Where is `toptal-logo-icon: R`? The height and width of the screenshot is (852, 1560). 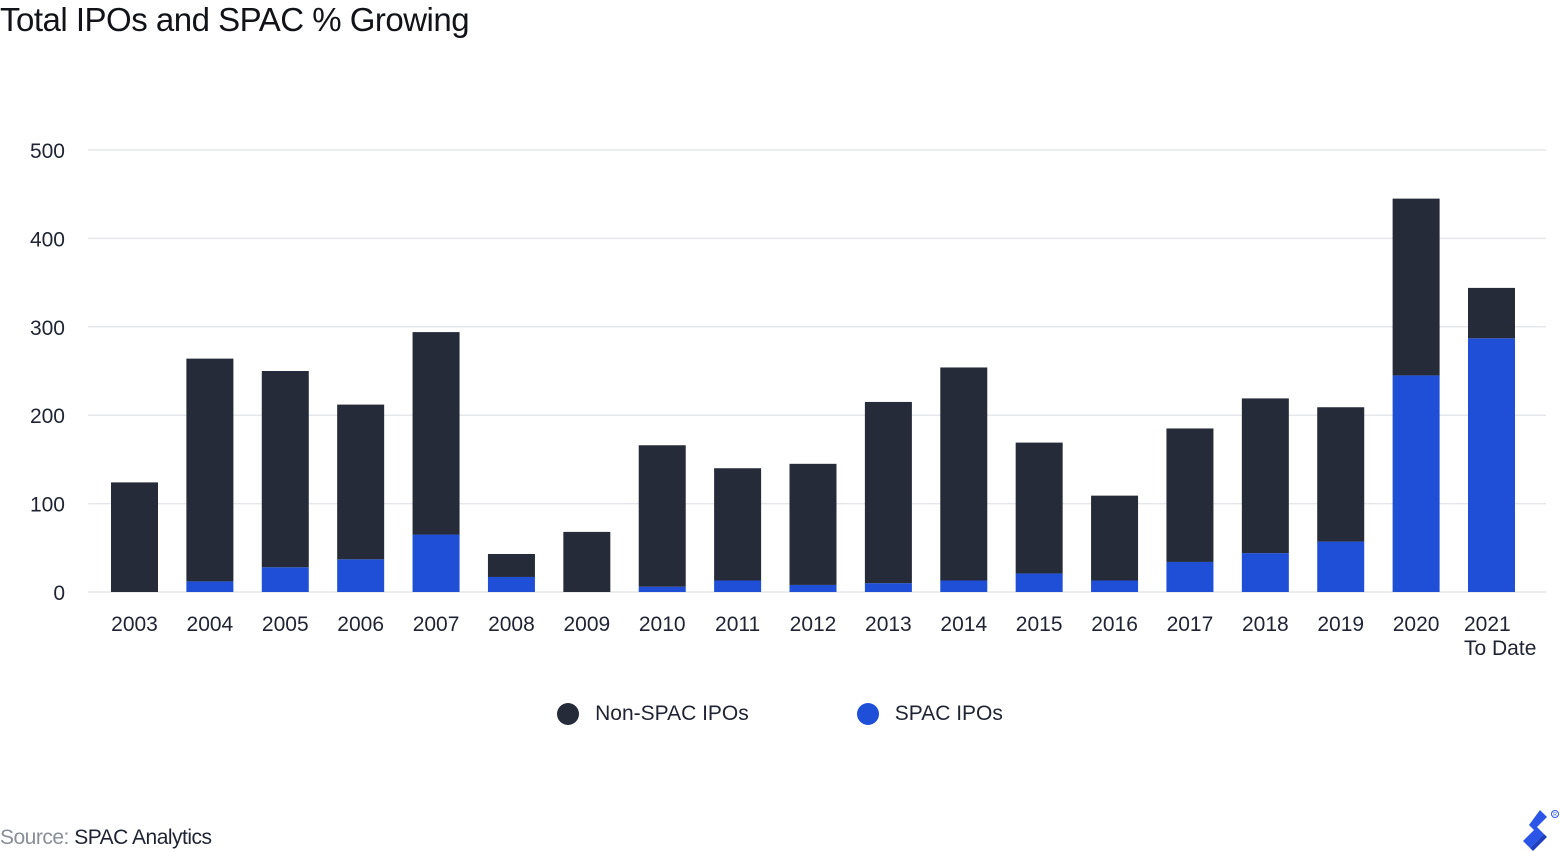
toptal-logo-icon: R is located at coordinates (1541, 830).